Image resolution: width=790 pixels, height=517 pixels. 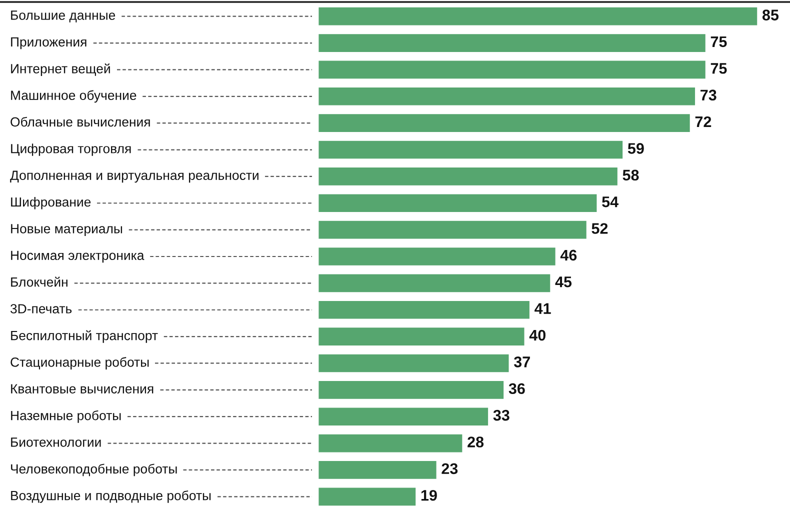 What do you see at coordinates (630, 175) in the screenshot?
I see `data-label: 58` at bounding box center [630, 175].